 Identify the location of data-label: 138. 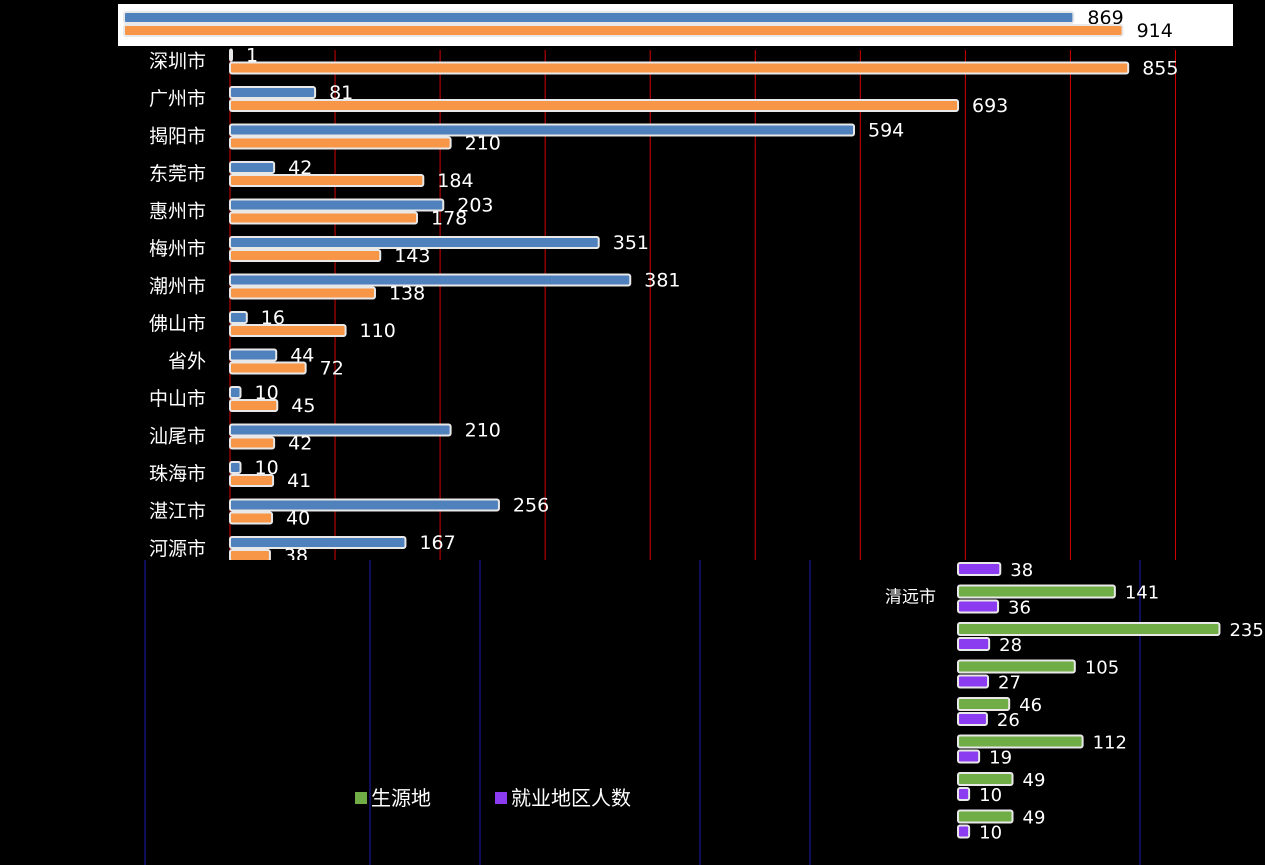
(407, 294).